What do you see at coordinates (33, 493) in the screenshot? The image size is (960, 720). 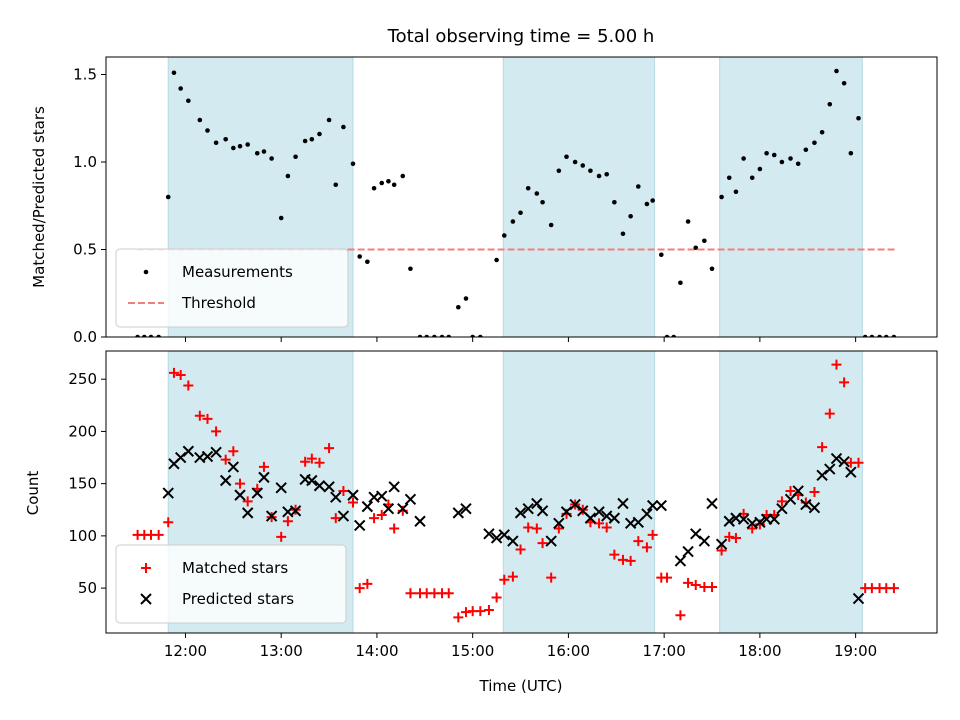 I see `y-axis-label-bottom: Count` at bounding box center [33, 493].